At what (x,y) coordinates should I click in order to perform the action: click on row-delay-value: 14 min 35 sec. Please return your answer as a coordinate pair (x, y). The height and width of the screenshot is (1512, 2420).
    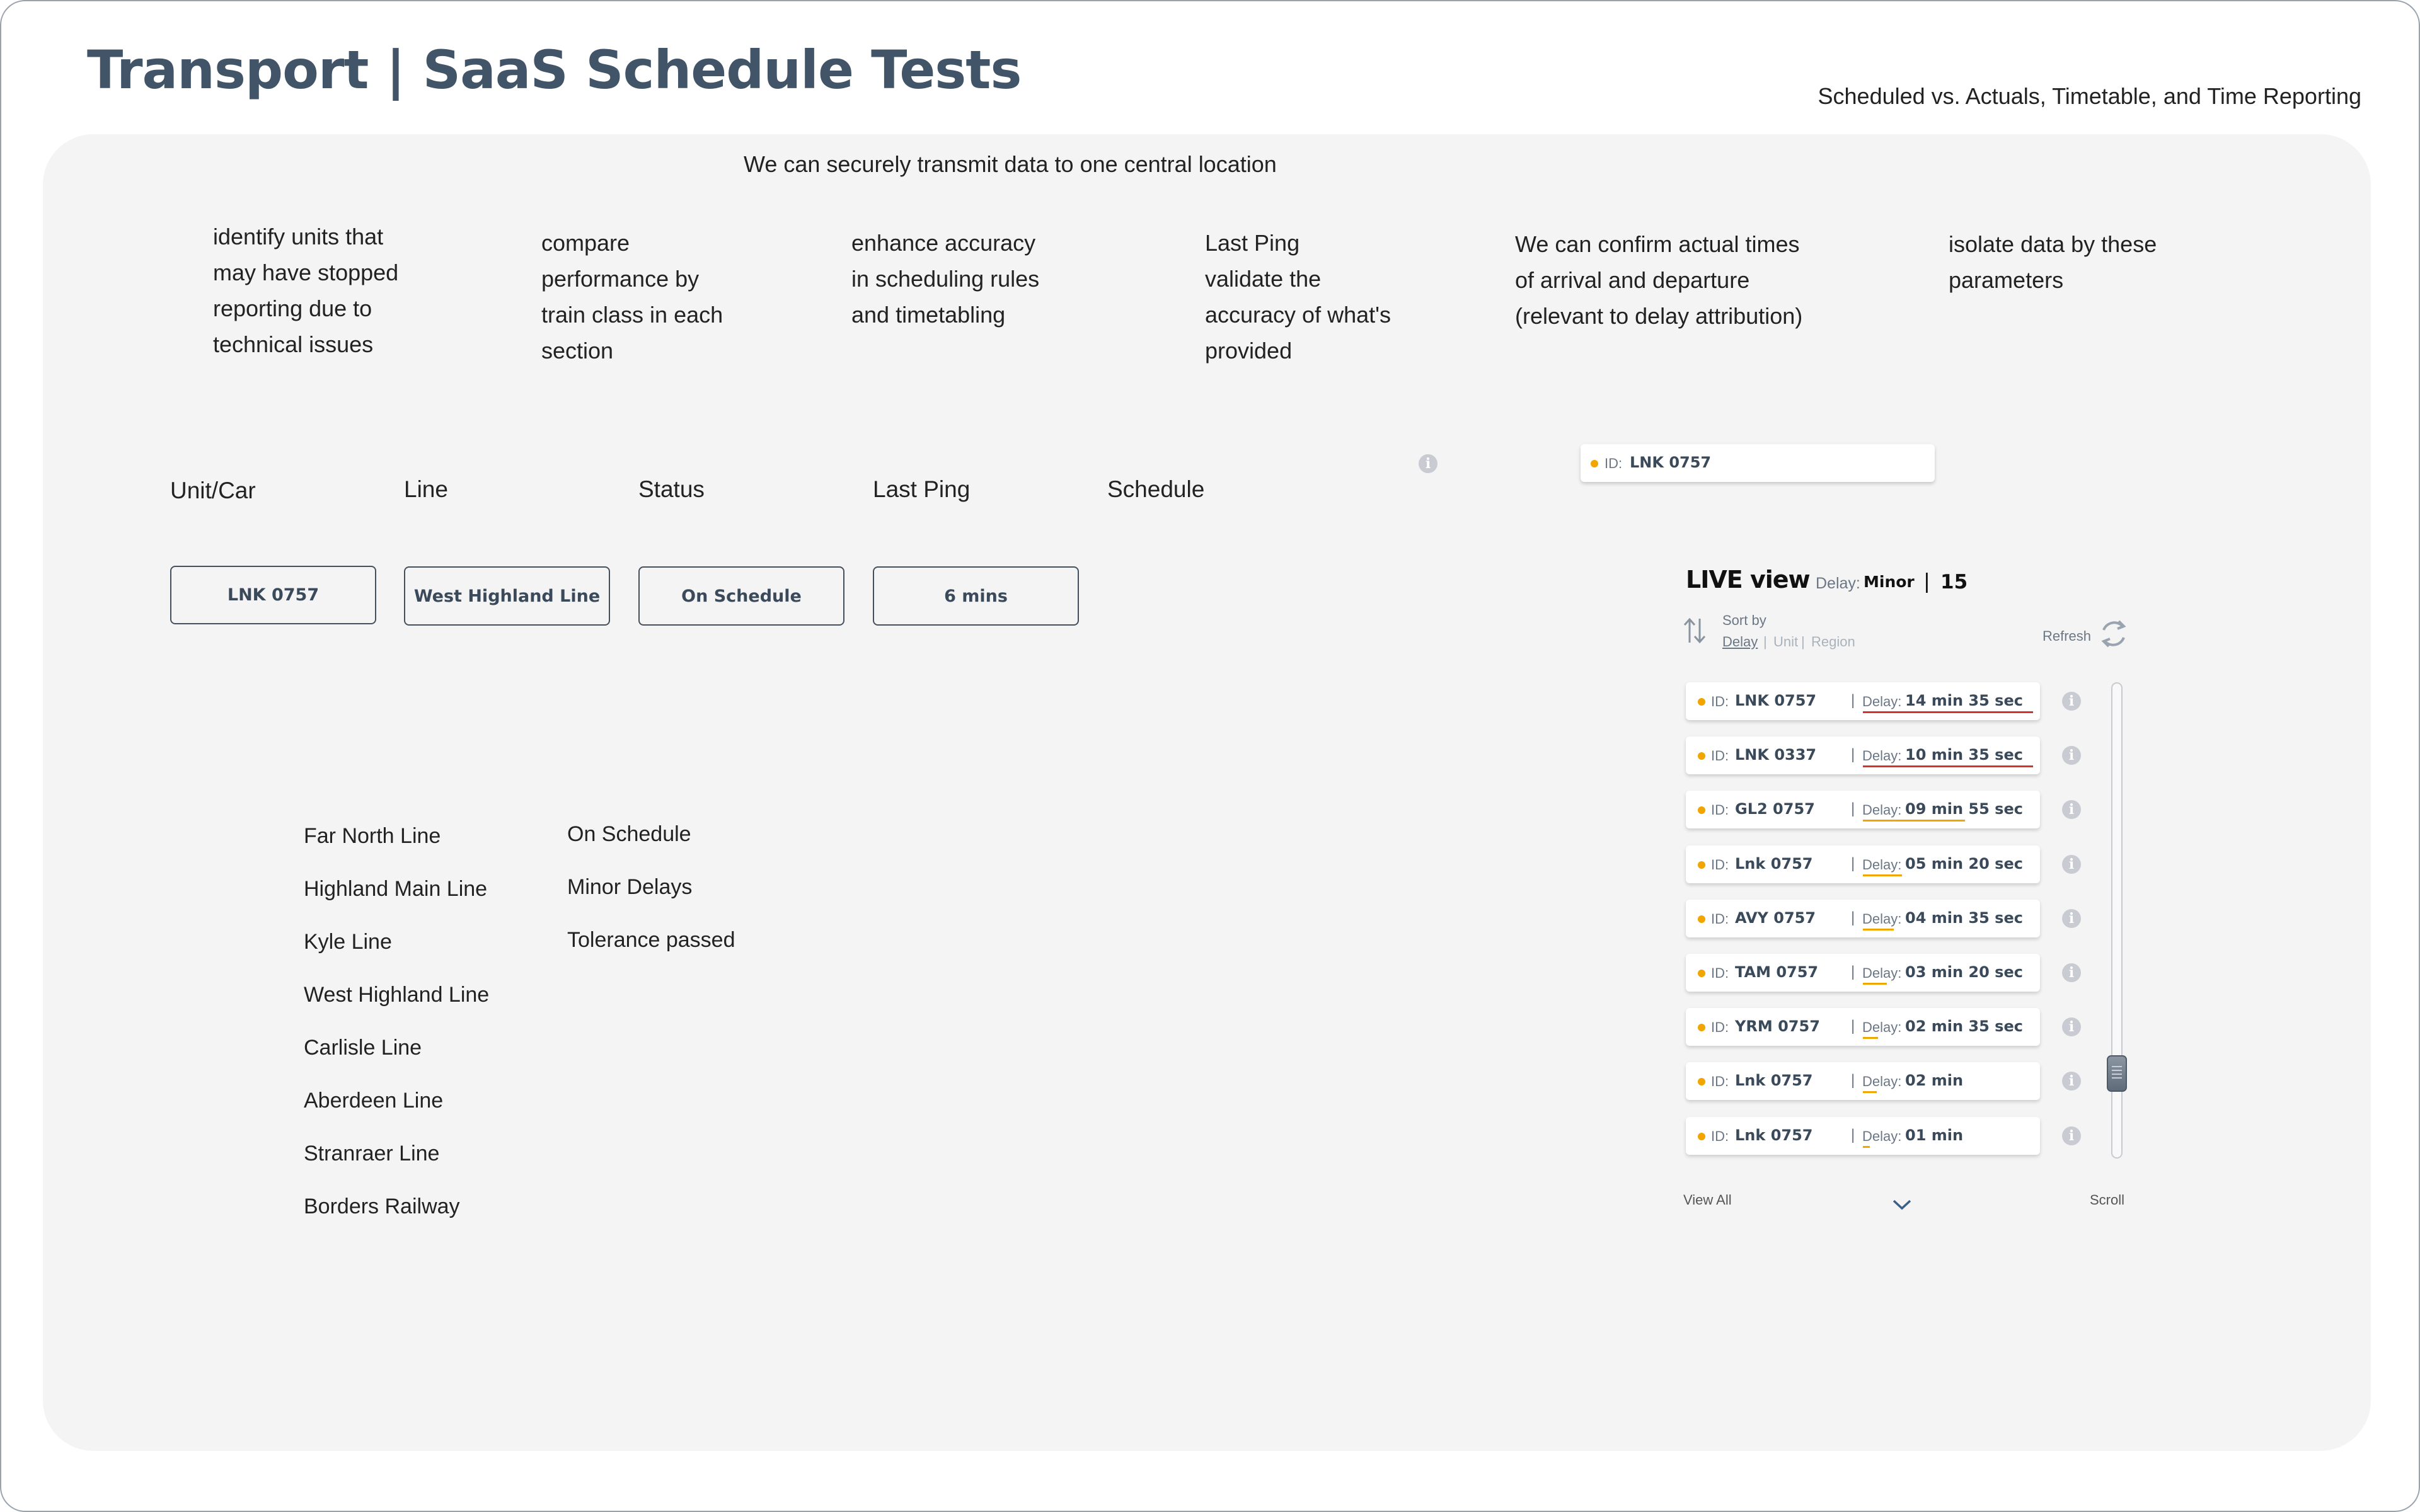
    Looking at the image, I should click on (1964, 700).